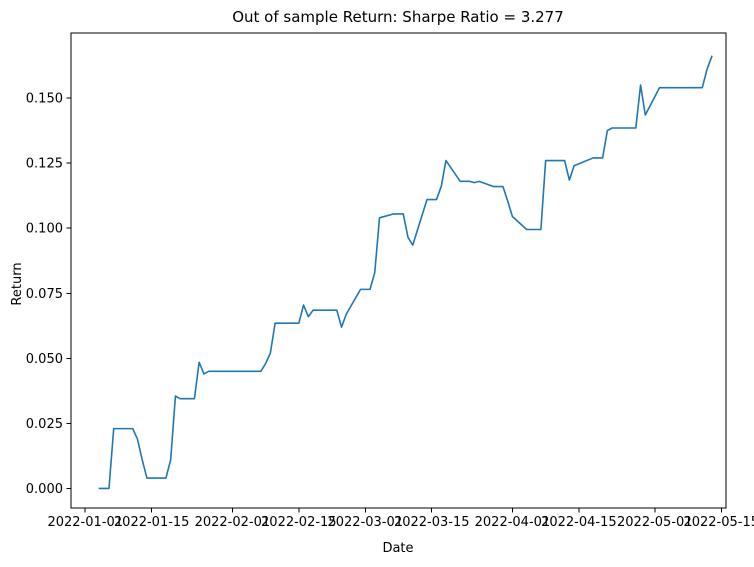  I want to click on y-tick-label: 0.075, so click(44, 294).